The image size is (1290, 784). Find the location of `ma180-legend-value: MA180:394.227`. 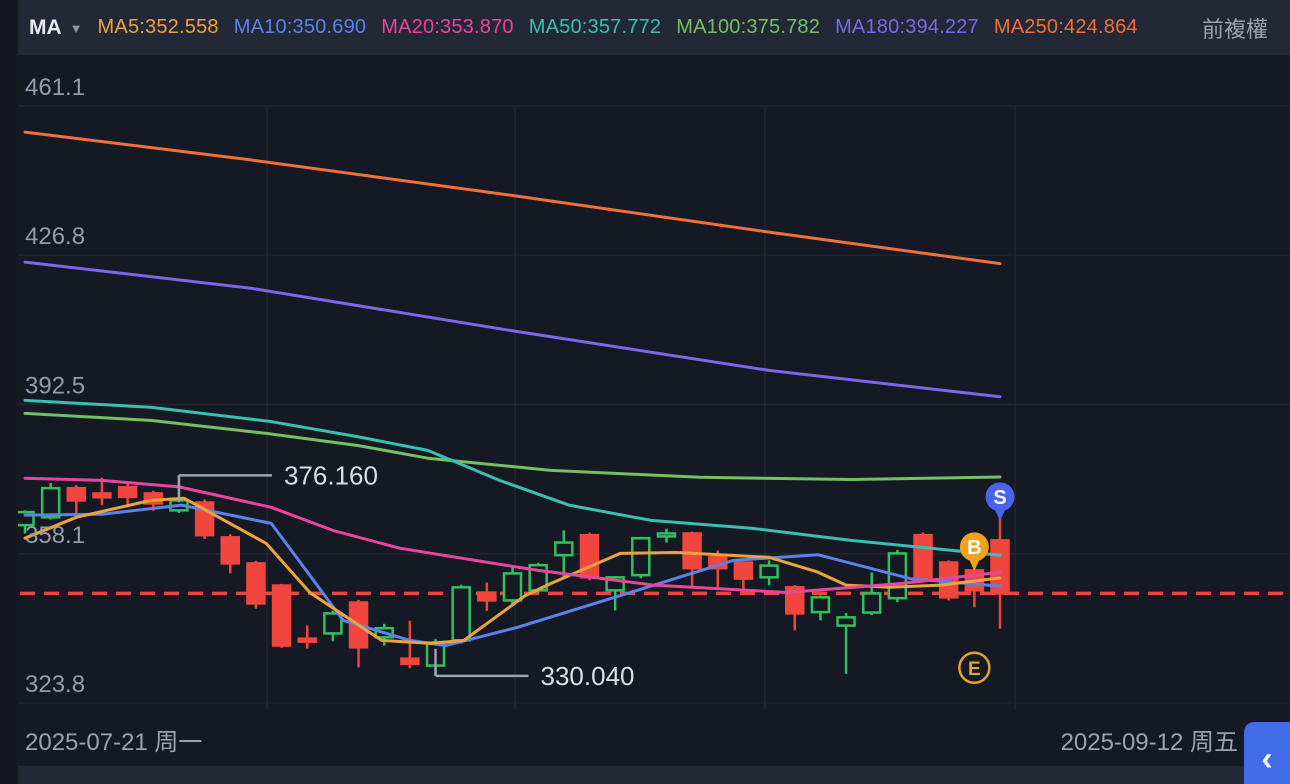

ma180-legend-value: MA180:394.227 is located at coordinates (907, 27).